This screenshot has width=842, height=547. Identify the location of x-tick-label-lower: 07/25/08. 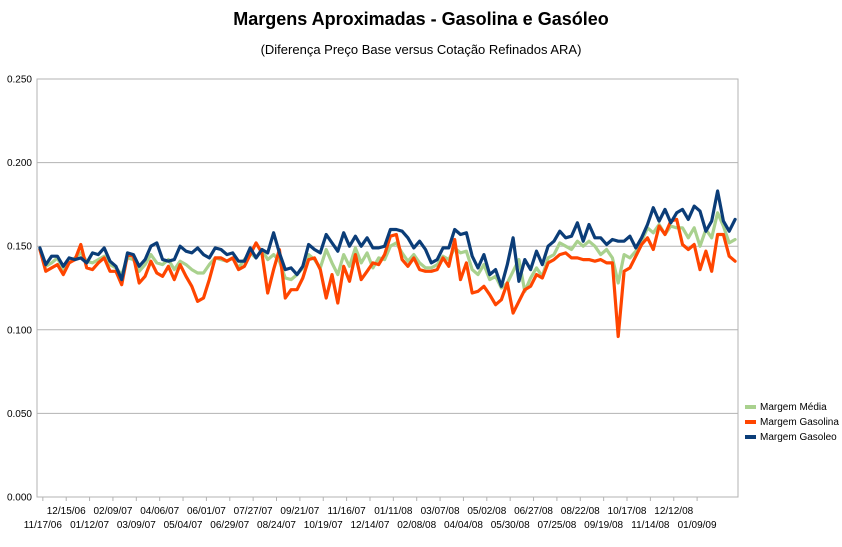
(556, 525).